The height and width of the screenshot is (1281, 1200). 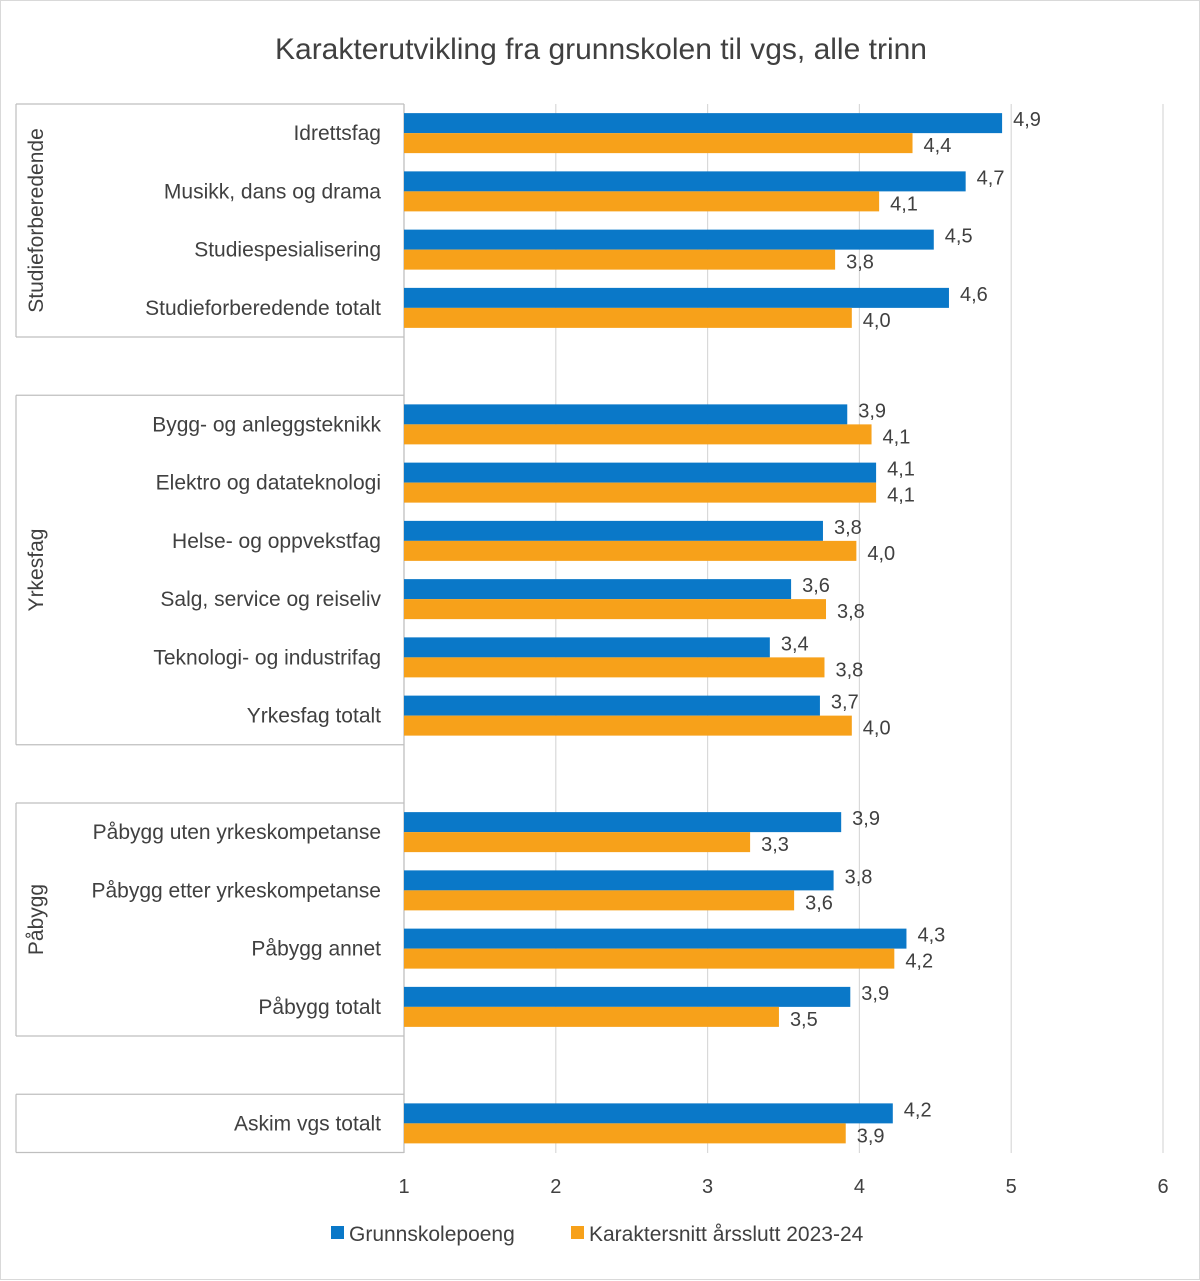 What do you see at coordinates (1162, 1187) in the screenshot?
I see `x-tick-label: 6` at bounding box center [1162, 1187].